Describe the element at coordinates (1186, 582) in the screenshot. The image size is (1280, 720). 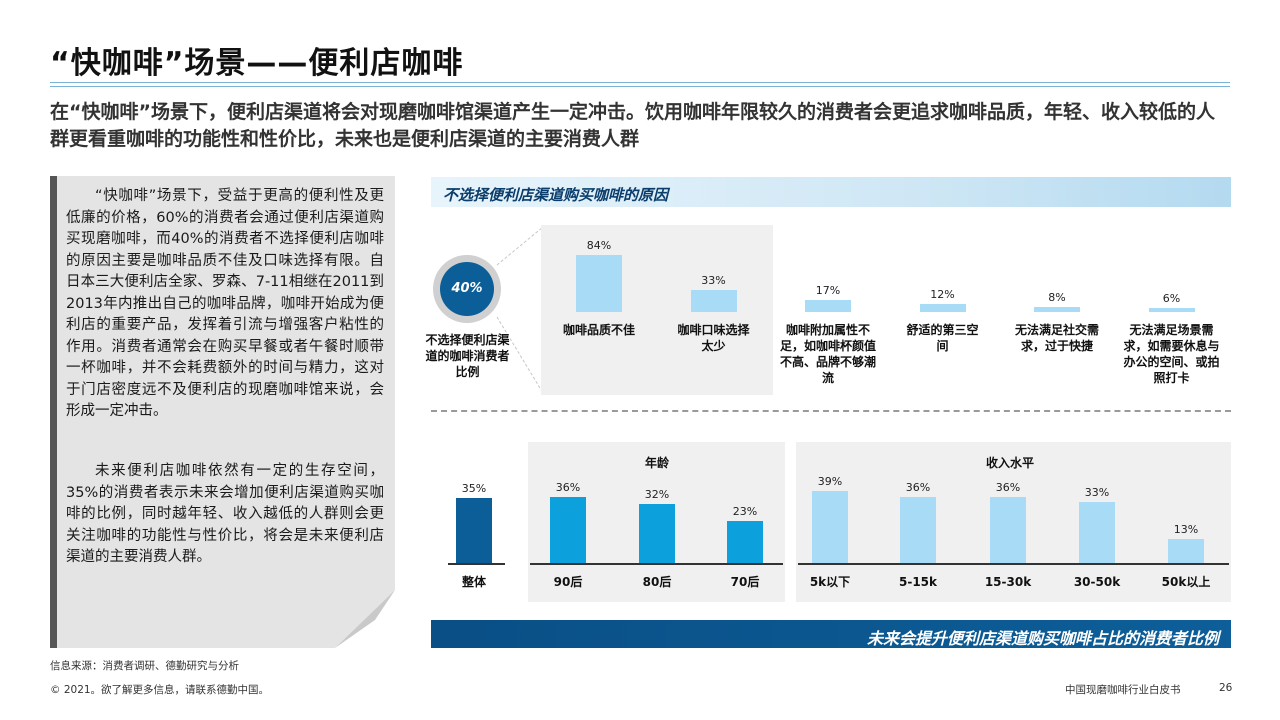
I see `future-category-label-2-4: 50k以上` at that location.